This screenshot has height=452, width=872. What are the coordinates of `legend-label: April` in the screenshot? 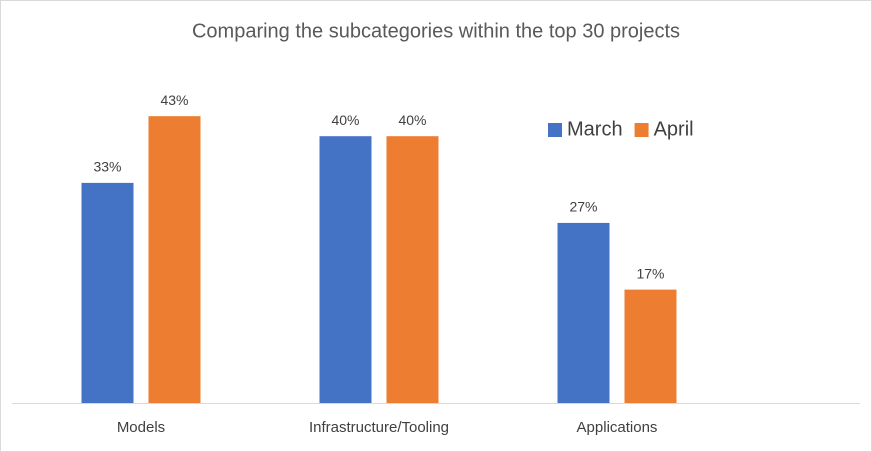 It's located at (674, 129).